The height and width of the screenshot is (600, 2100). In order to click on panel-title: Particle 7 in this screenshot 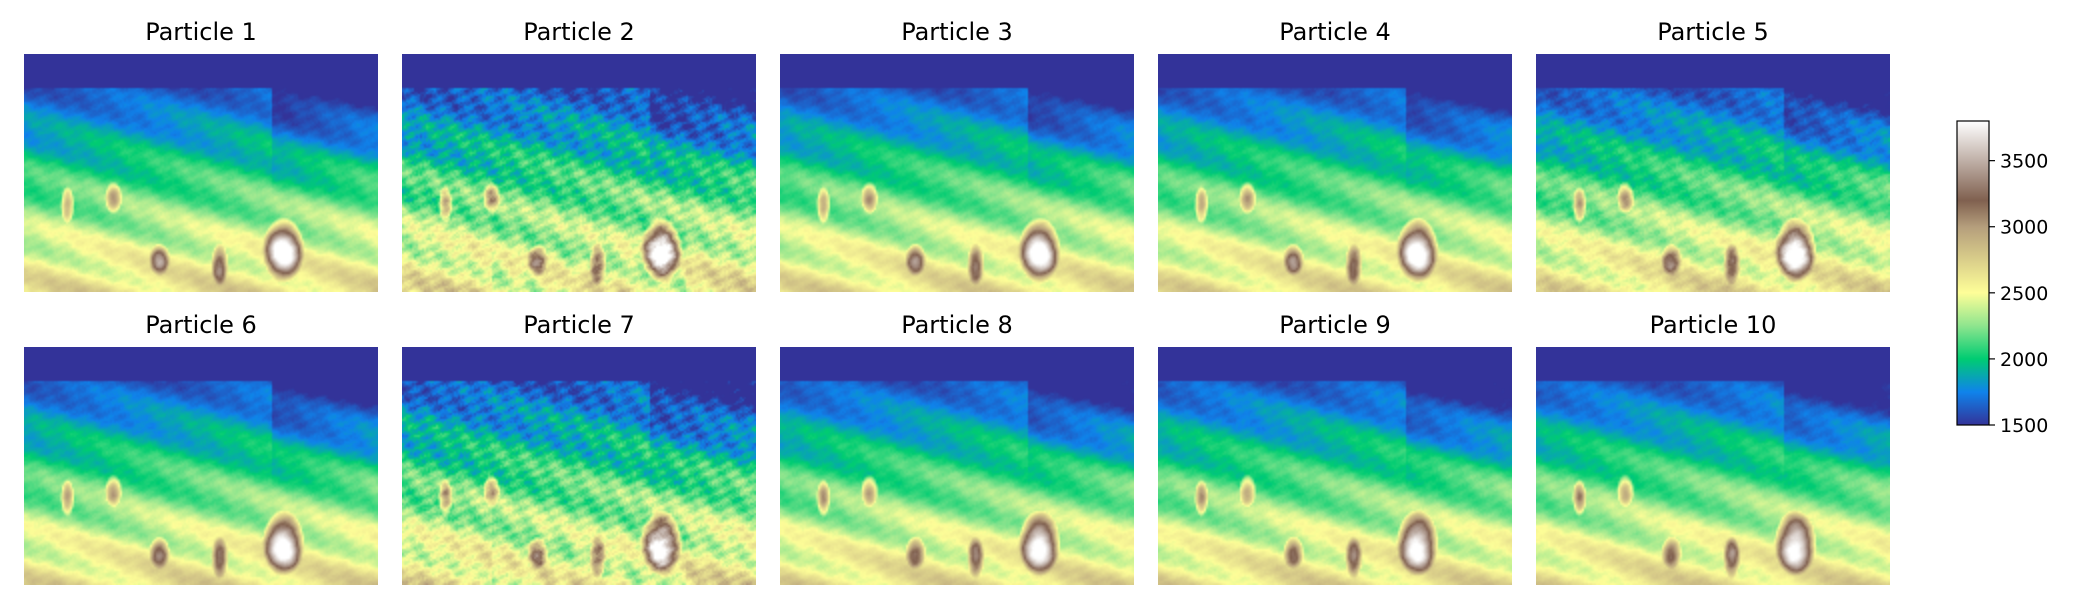, I will do `click(579, 325)`.